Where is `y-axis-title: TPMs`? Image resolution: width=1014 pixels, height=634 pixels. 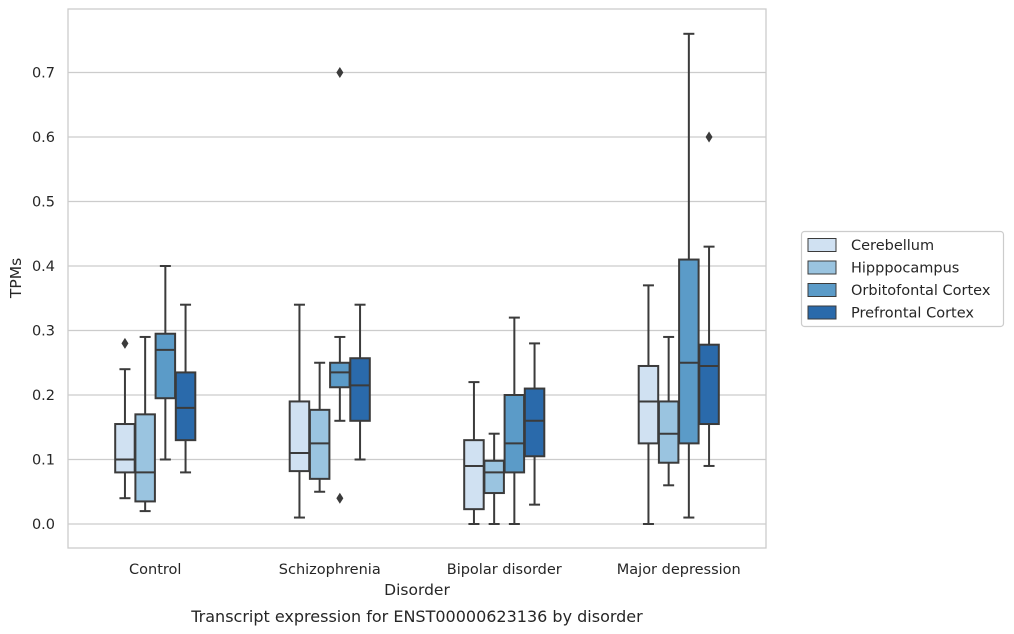 y-axis-title: TPMs is located at coordinates (16, 278).